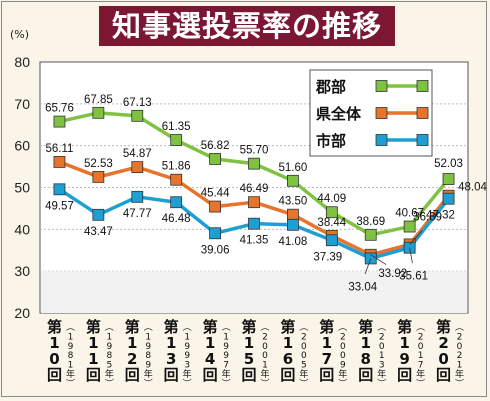 The height and width of the screenshot is (401, 490). I want to click on data-label: 47.77, so click(137, 214).